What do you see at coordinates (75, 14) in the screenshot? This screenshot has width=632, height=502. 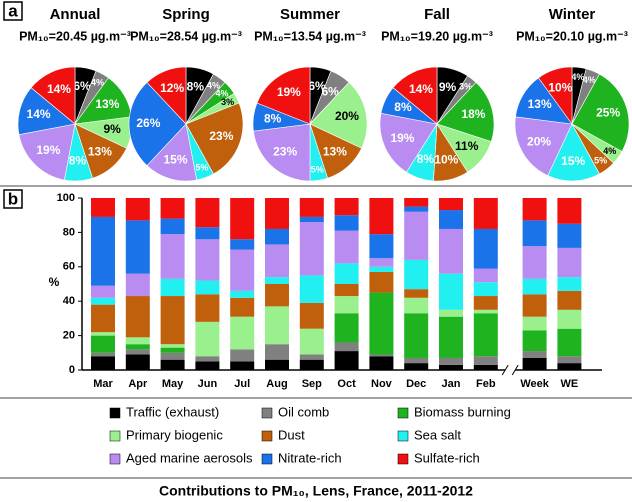 I see `pie-title: Annual` at bounding box center [75, 14].